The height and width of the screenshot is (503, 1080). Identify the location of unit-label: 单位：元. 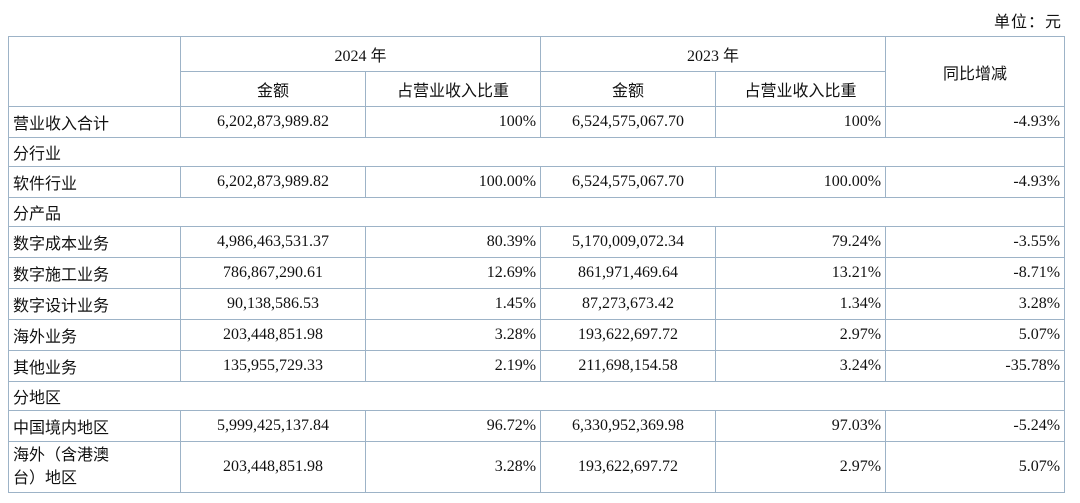
(1027, 22).